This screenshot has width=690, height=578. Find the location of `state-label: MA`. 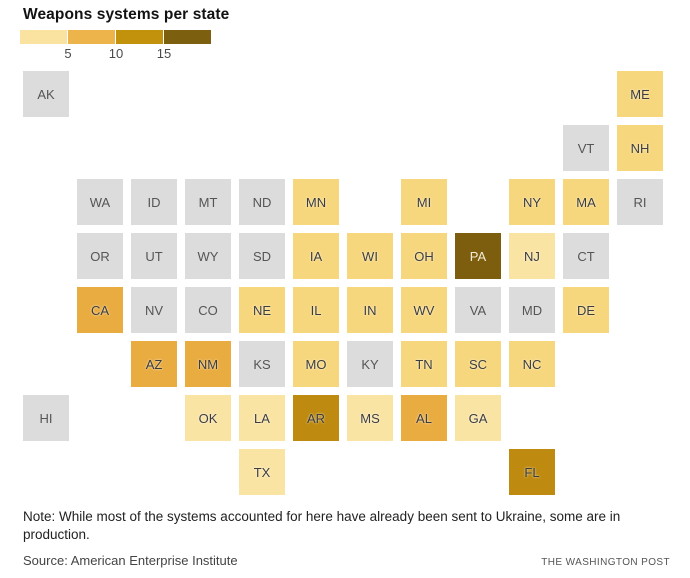

state-label: MA is located at coordinates (586, 202).